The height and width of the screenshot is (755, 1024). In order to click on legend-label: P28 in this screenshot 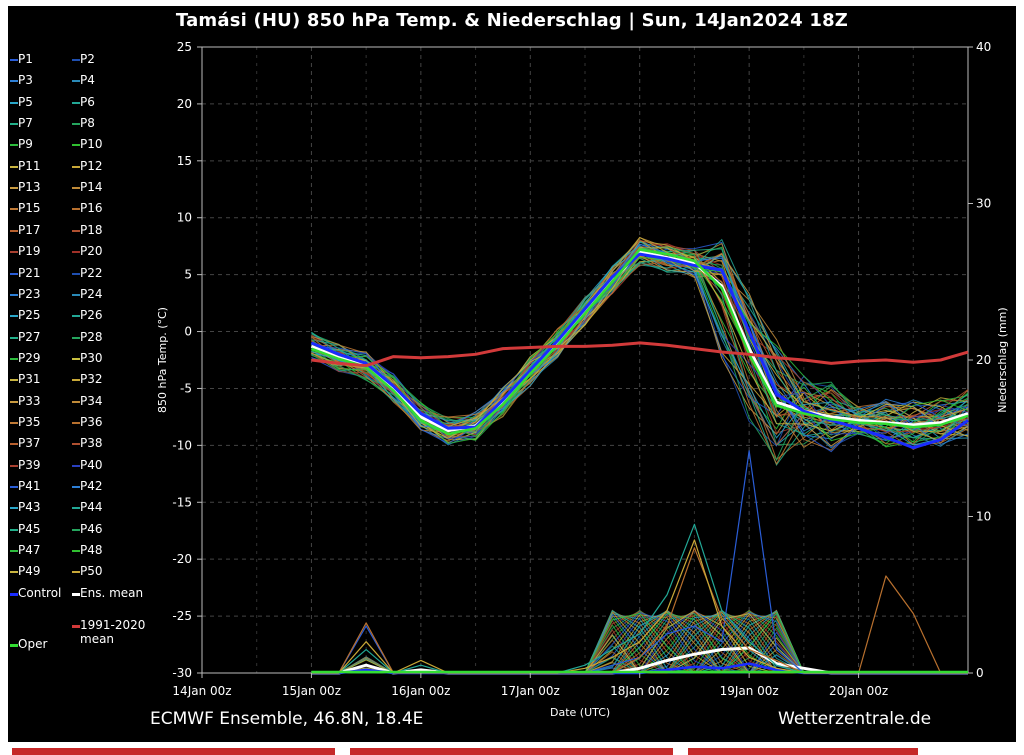, I will do `click(91, 336)`.